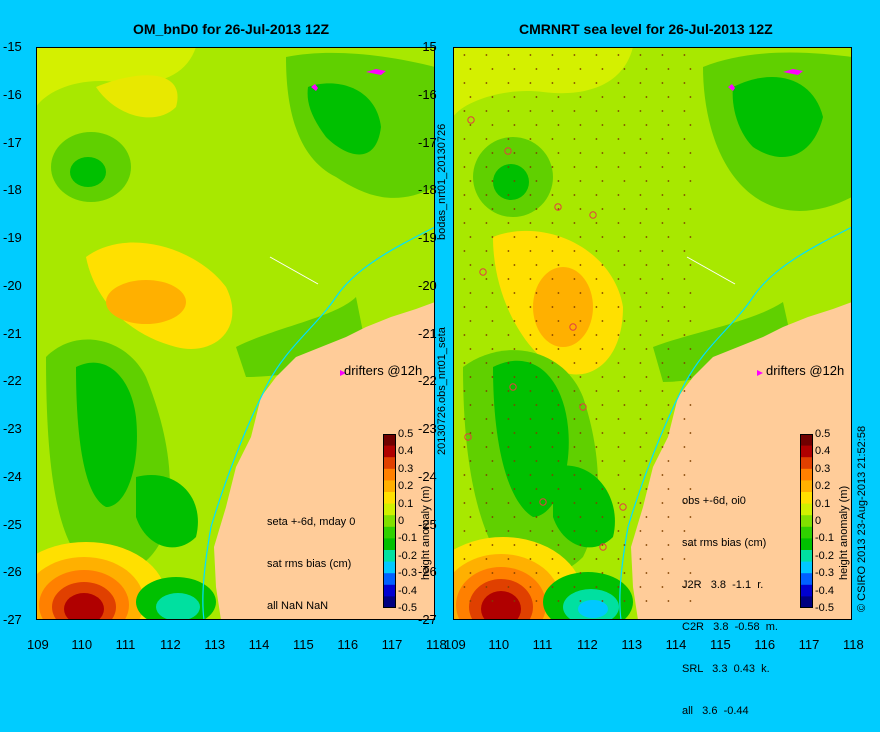  Describe the element at coordinates (824, 538) in the screenshot. I see `colorbar-tick-label: -0.1` at that location.